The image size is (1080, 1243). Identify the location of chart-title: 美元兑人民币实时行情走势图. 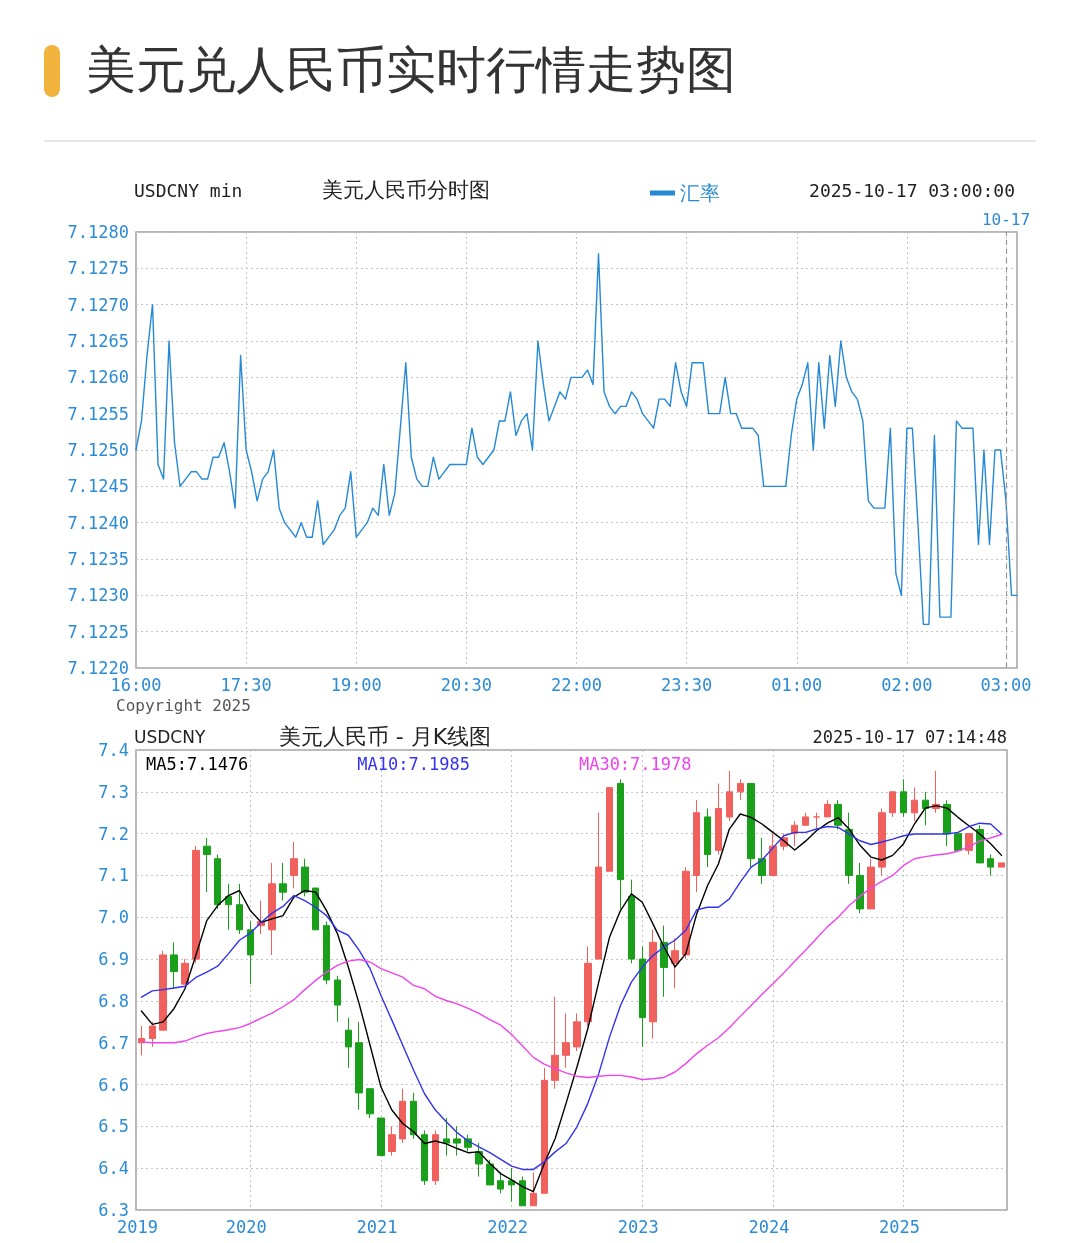
(411, 70).